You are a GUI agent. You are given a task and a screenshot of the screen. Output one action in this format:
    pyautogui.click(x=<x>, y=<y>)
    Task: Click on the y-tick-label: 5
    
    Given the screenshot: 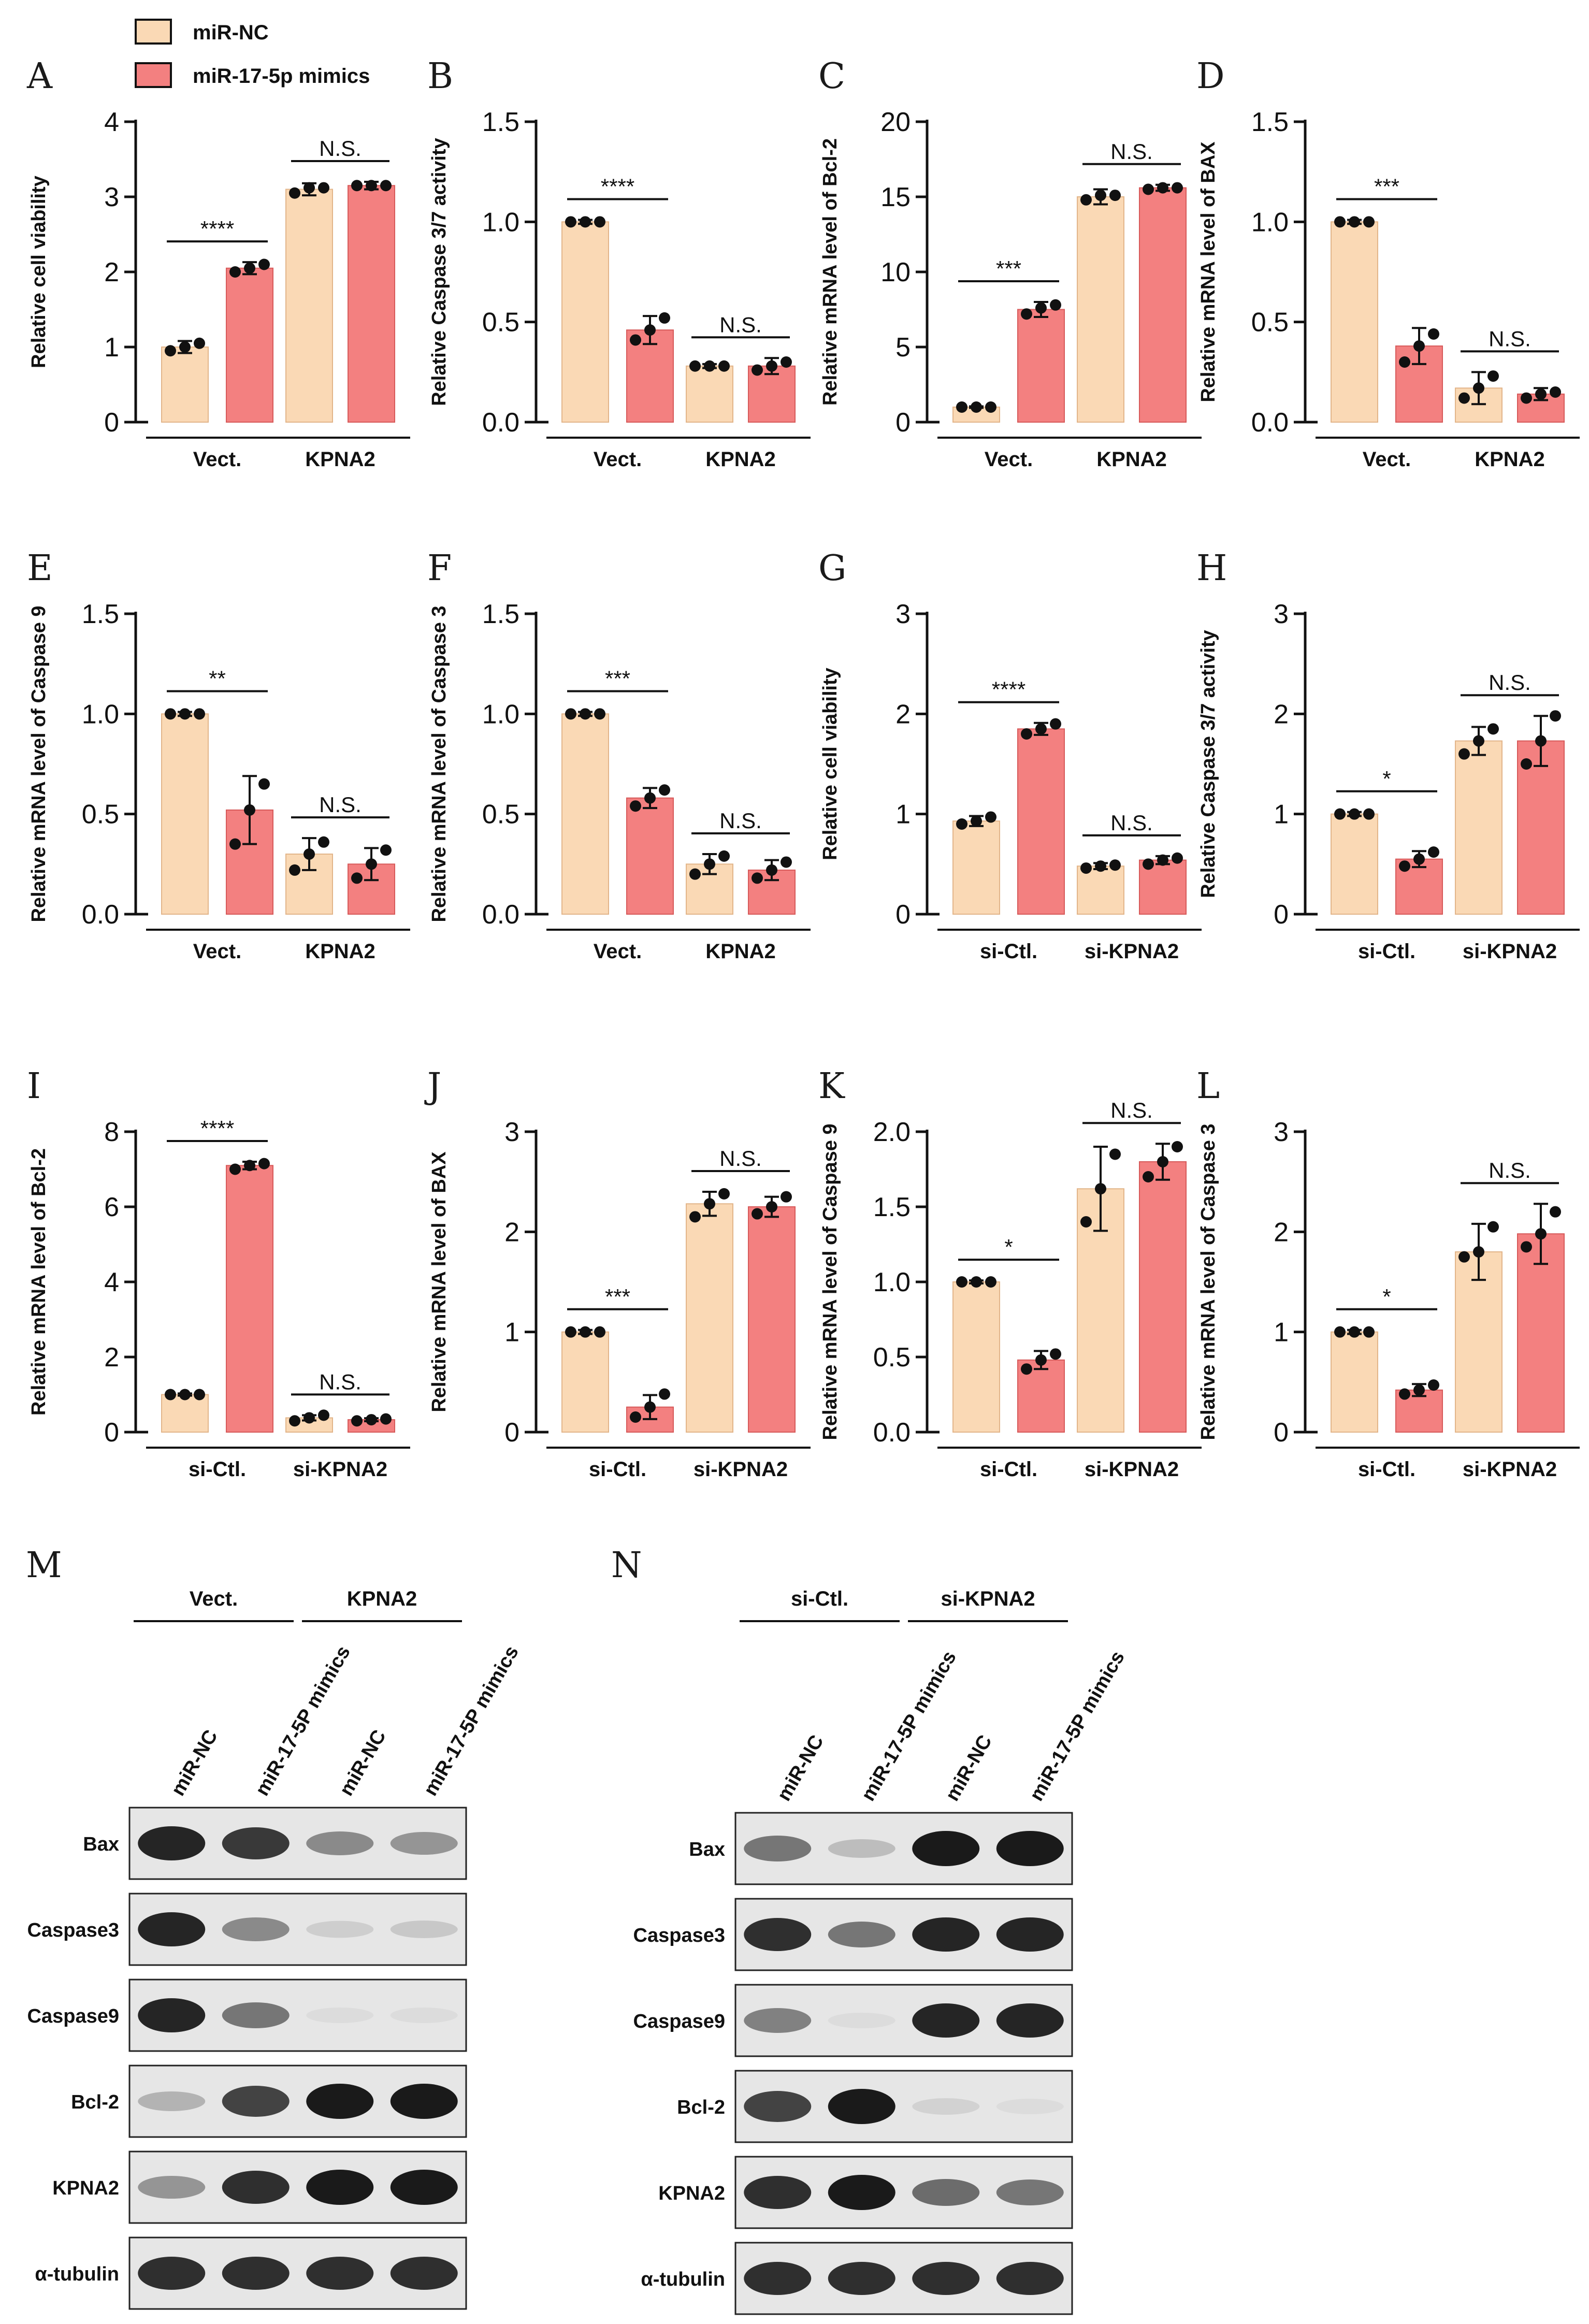 What is the action you would take?
    pyautogui.click(x=903, y=348)
    